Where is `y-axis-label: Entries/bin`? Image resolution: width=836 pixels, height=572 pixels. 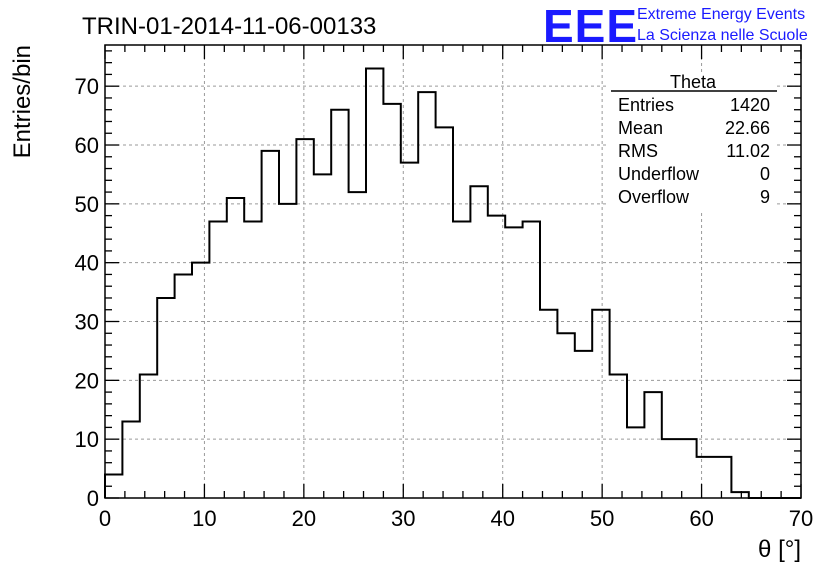
y-axis-label: Entries/bin is located at coordinates (22, 101).